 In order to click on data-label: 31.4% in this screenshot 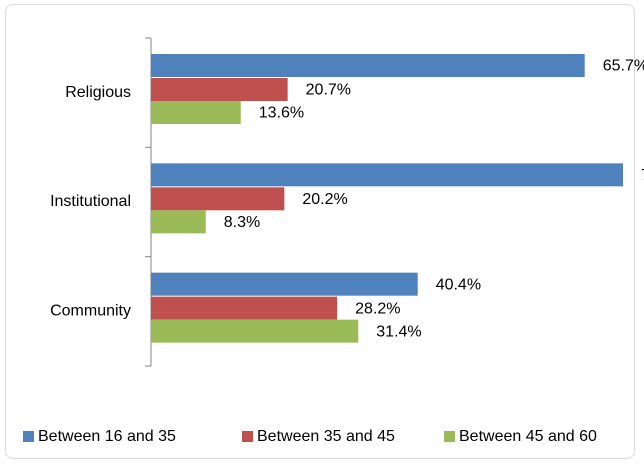, I will do `click(398, 331)`.